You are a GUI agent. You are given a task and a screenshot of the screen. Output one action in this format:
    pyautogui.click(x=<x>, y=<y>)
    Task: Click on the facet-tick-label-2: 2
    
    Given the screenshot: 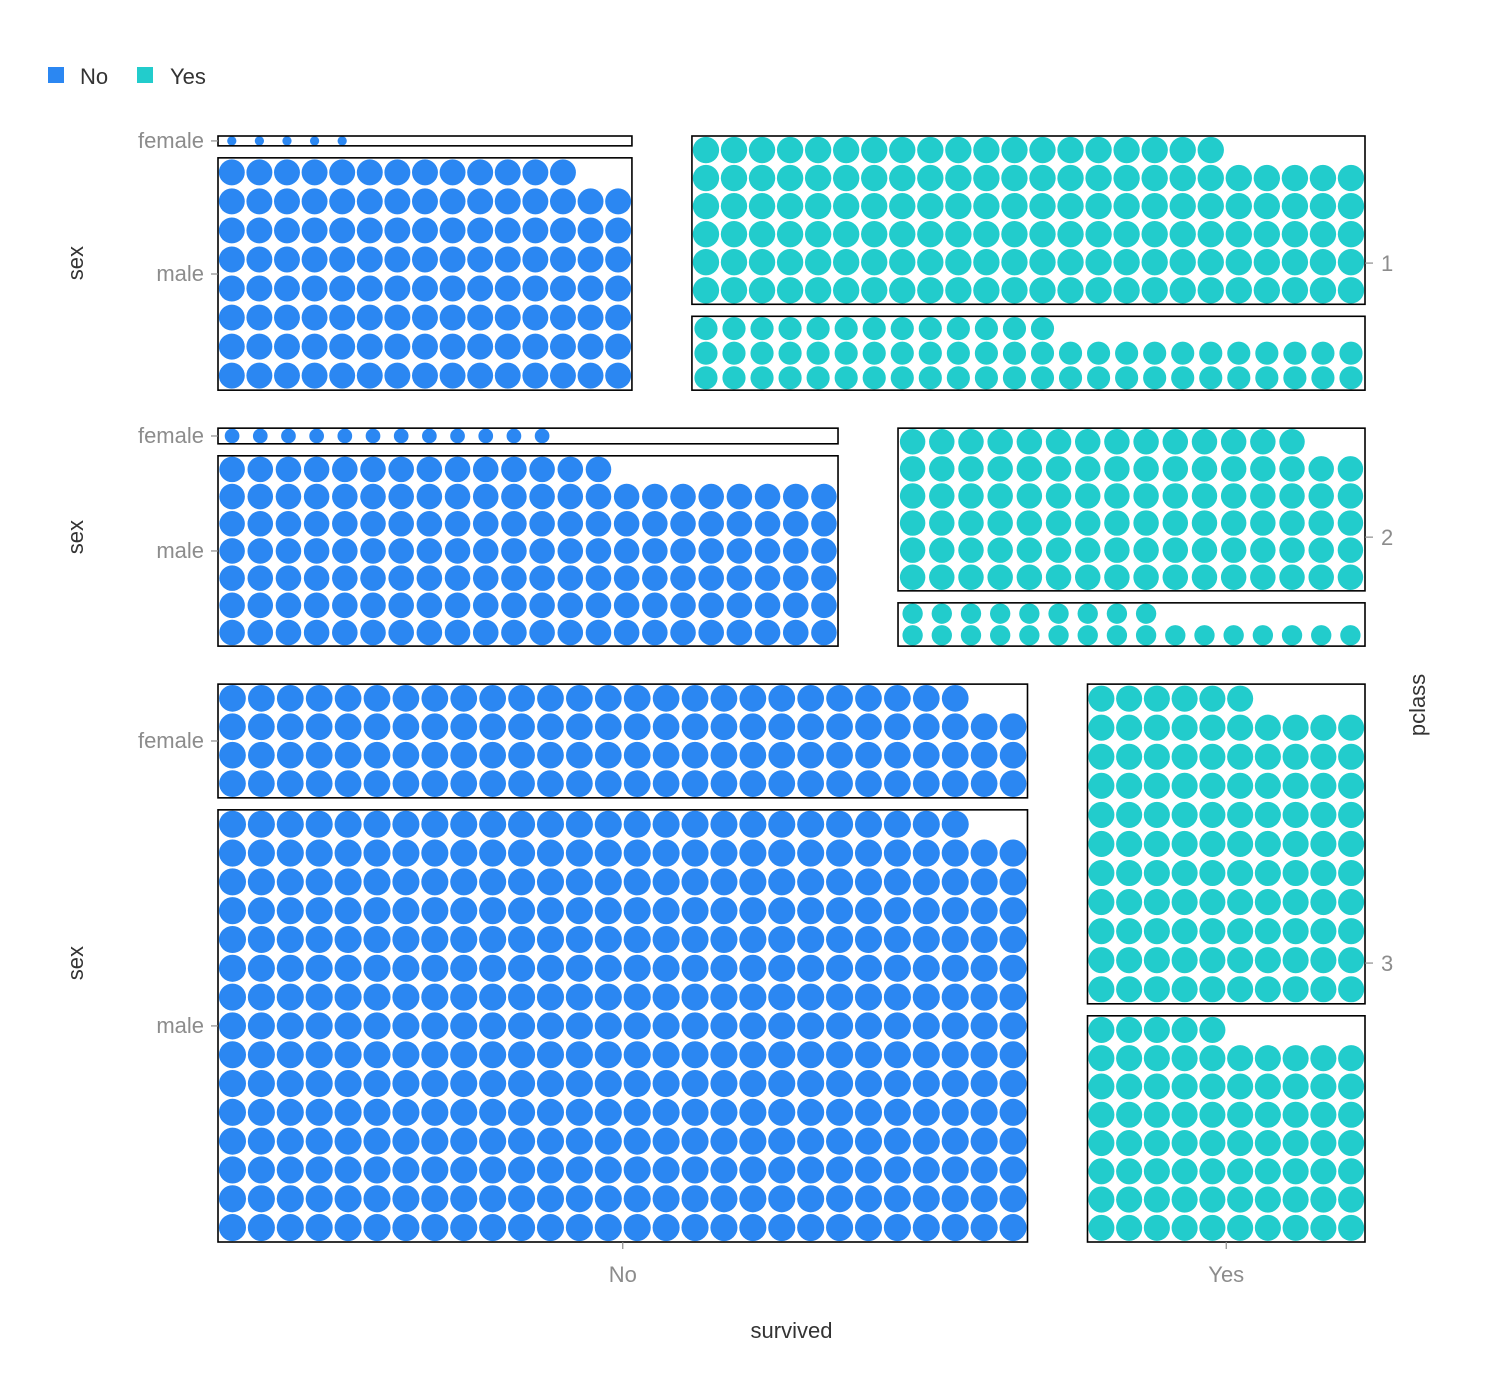 What is the action you would take?
    pyautogui.click(x=1387, y=537)
    